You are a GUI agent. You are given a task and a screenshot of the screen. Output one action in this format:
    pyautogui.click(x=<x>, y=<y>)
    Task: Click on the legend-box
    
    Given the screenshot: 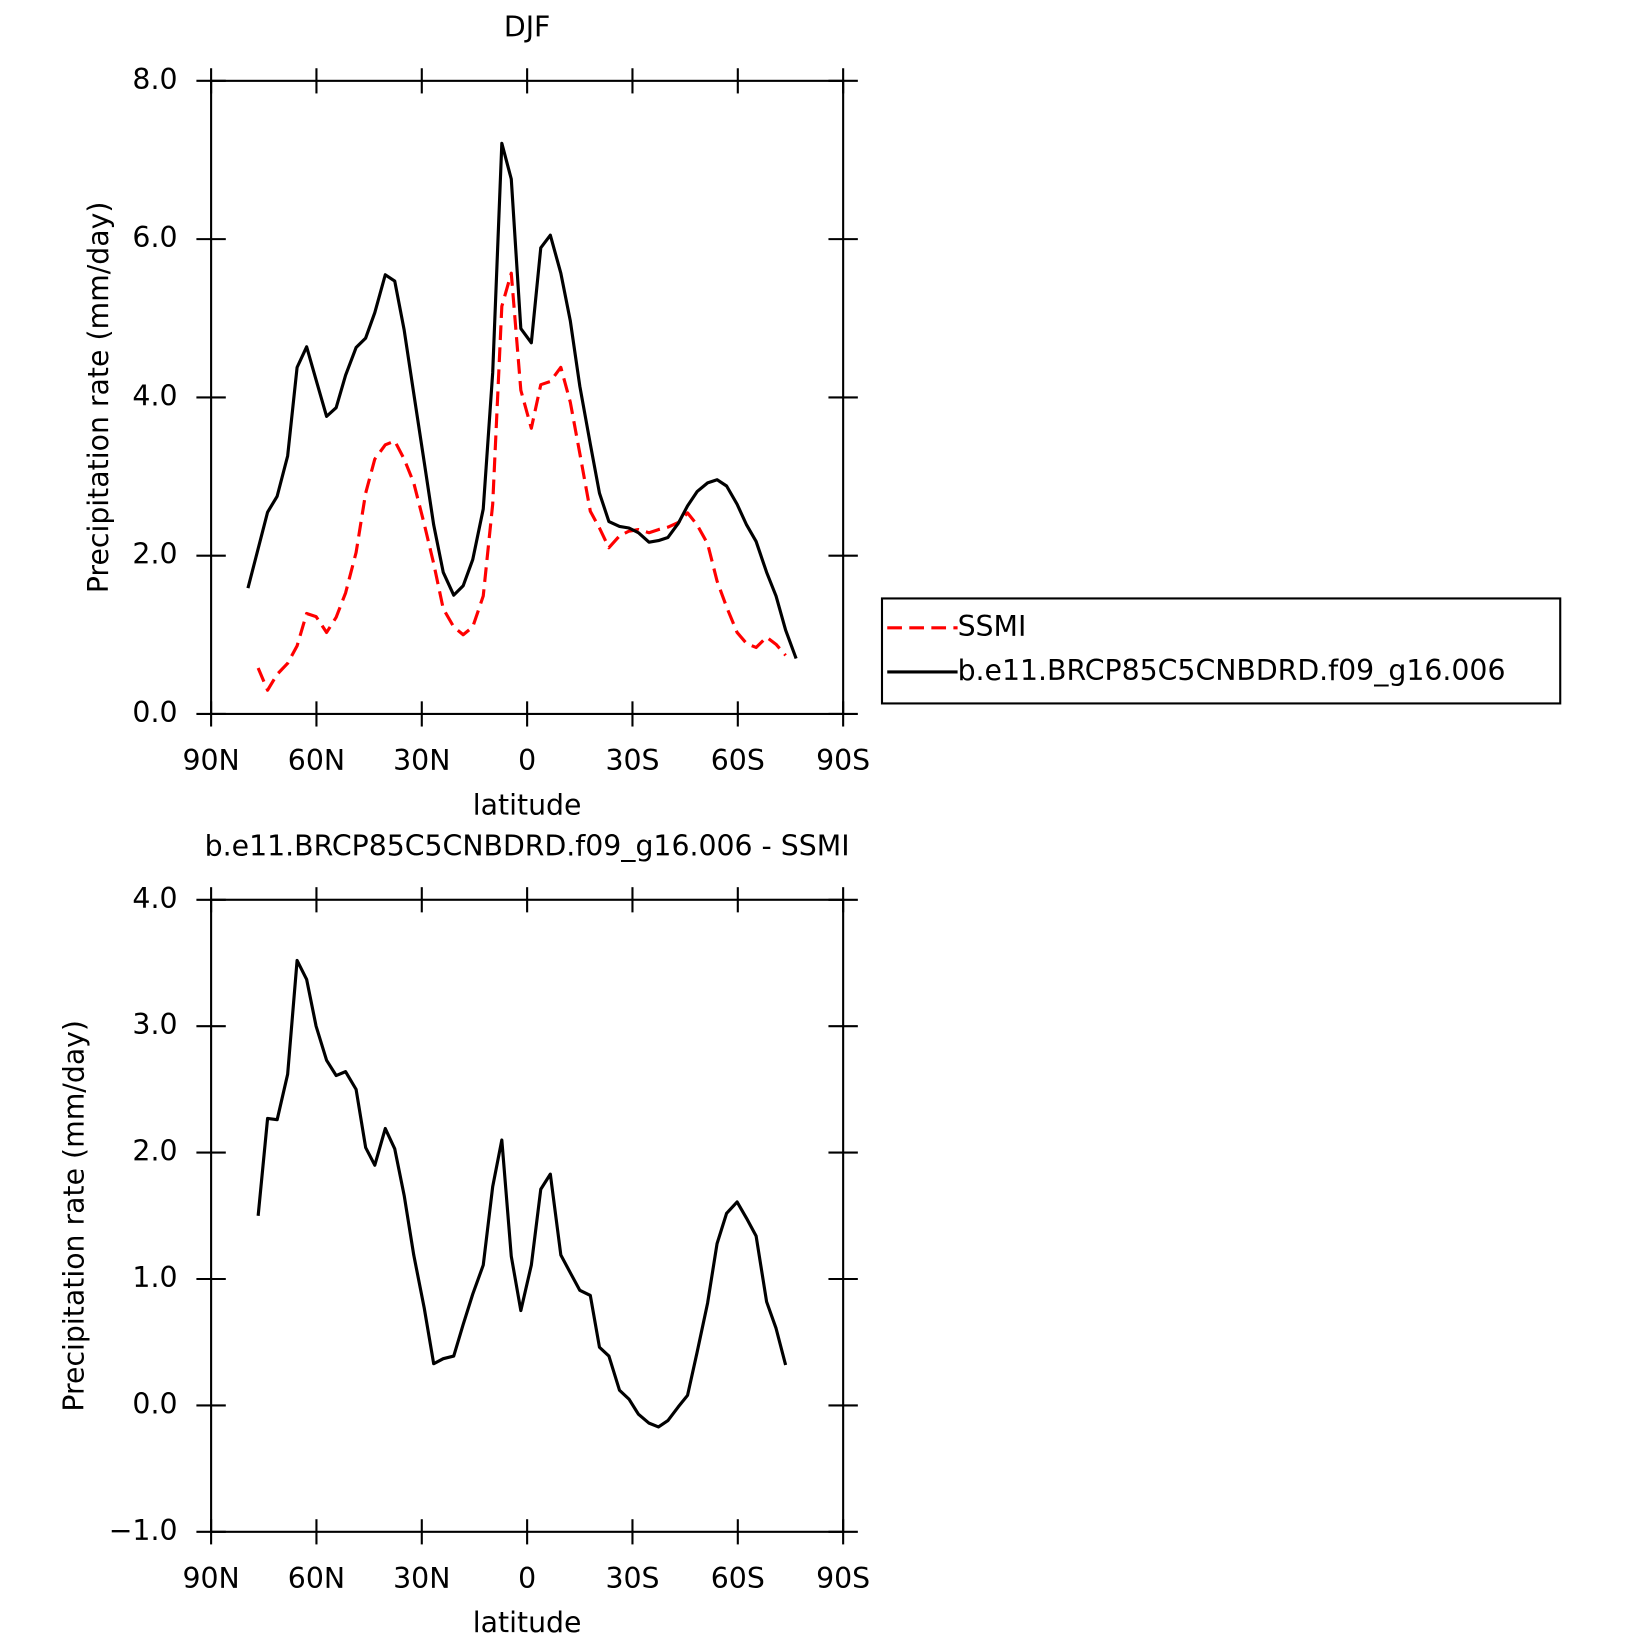 What is the action you would take?
    pyautogui.click(x=1221, y=651)
    